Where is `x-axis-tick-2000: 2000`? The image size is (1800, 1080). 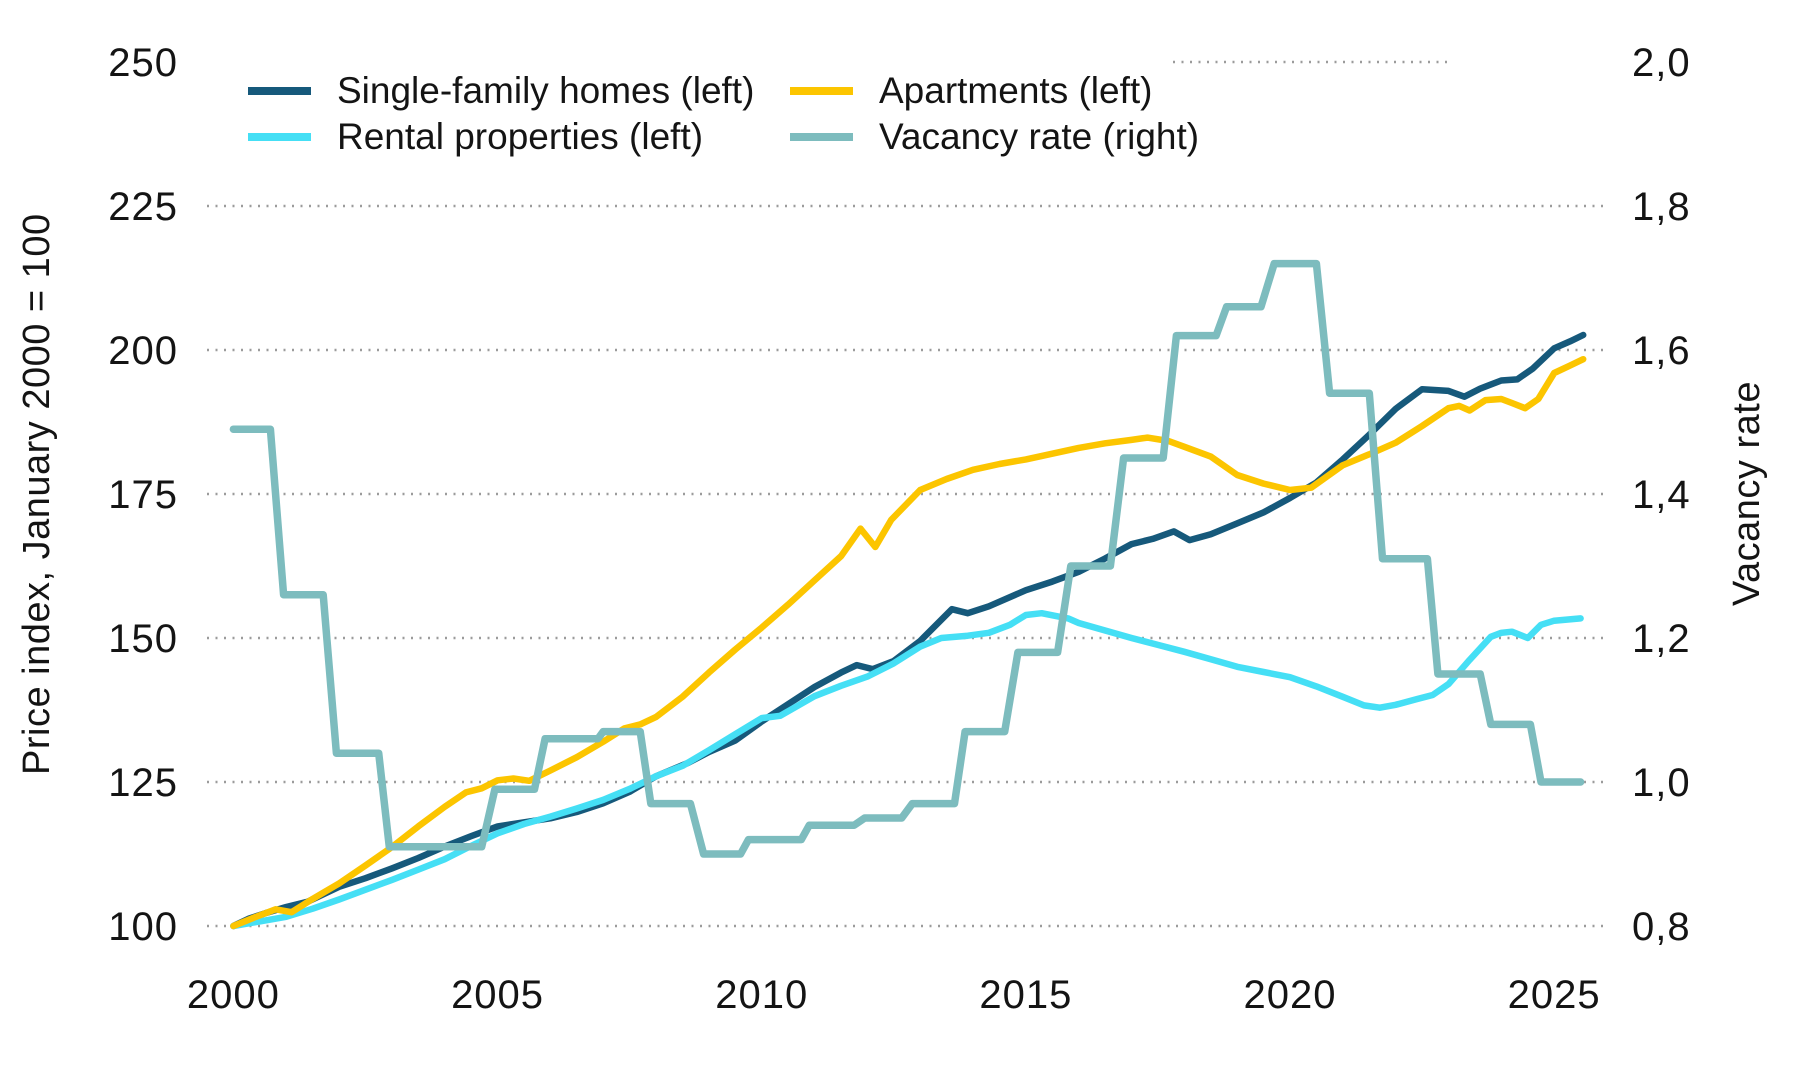
x-axis-tick-2000: 2000 is located at coordinates (233, 995).